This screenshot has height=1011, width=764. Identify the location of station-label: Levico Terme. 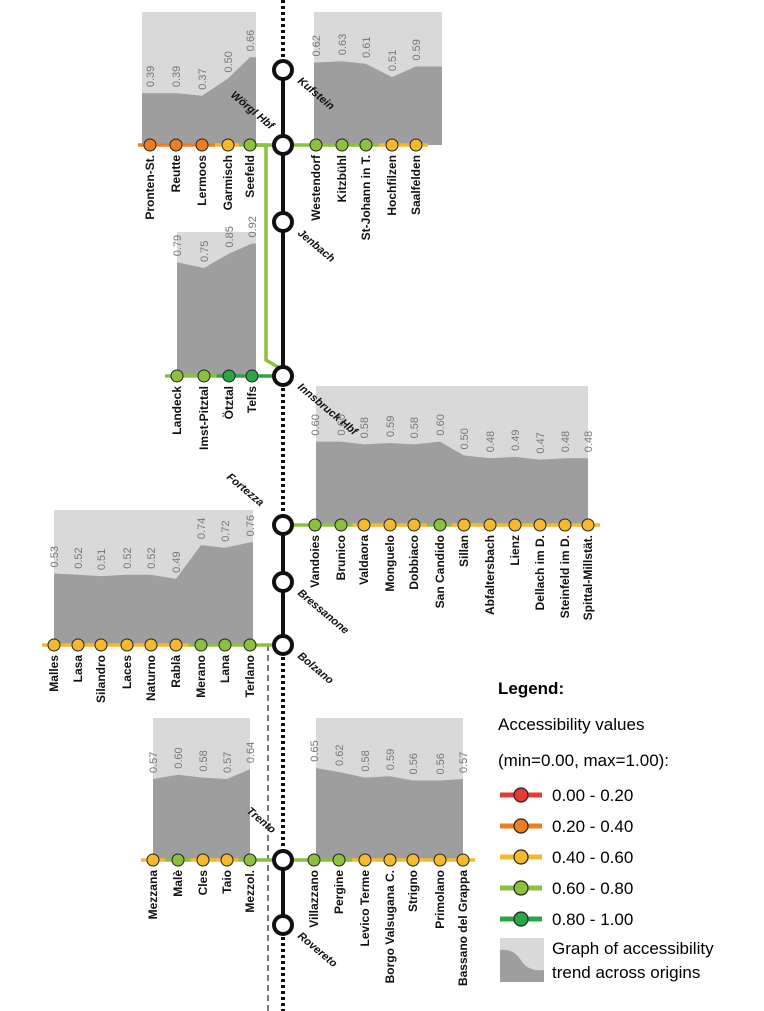
(365, 908).